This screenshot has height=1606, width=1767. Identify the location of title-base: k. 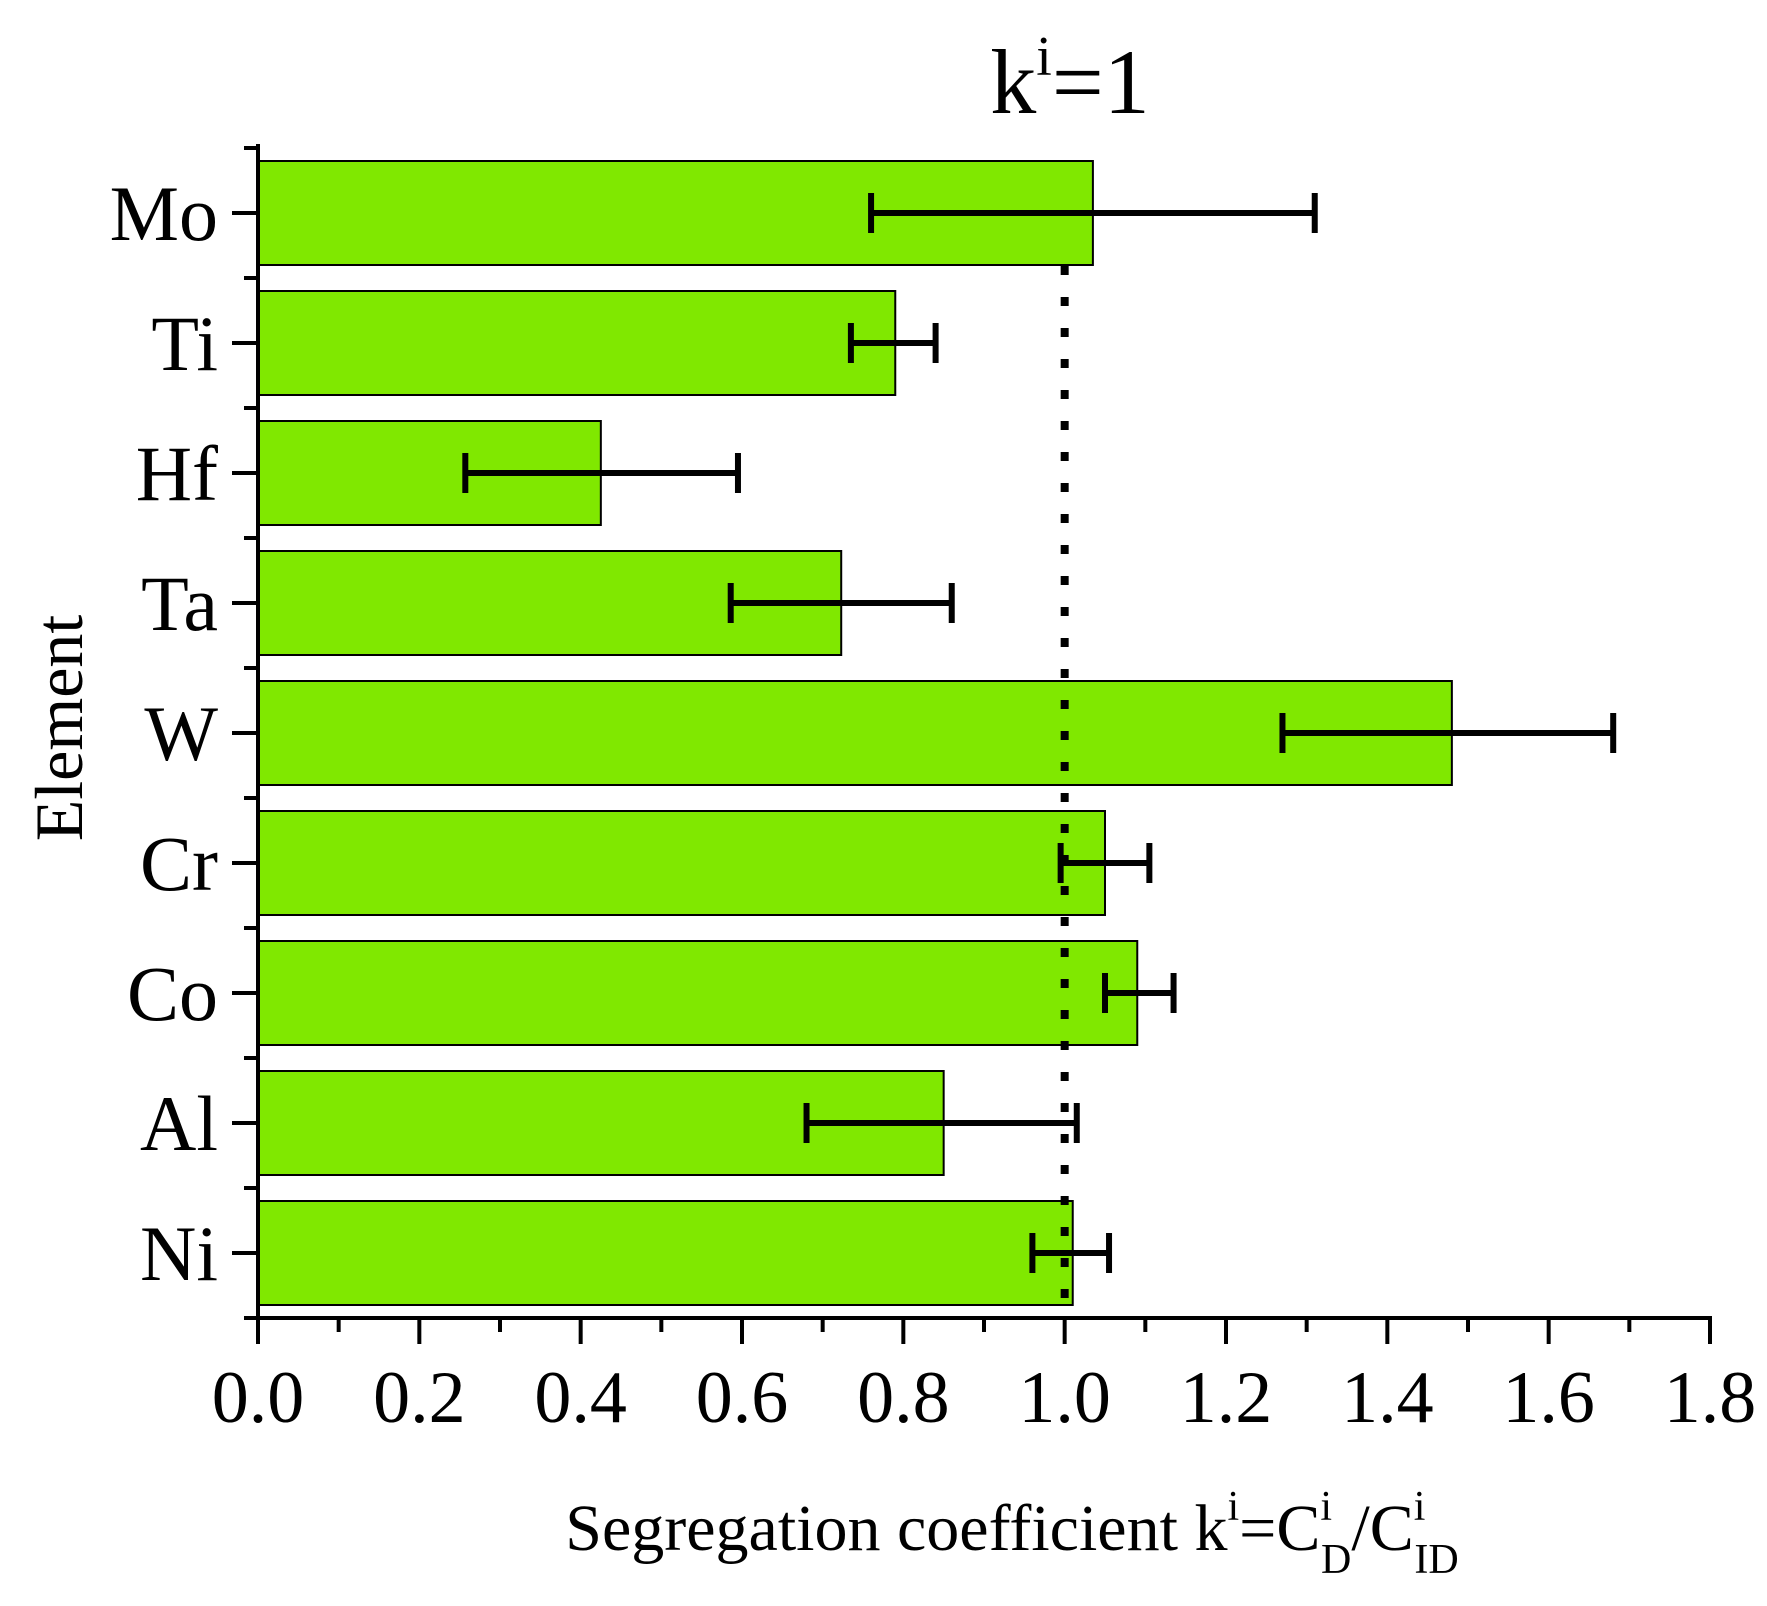
(1013, 82).